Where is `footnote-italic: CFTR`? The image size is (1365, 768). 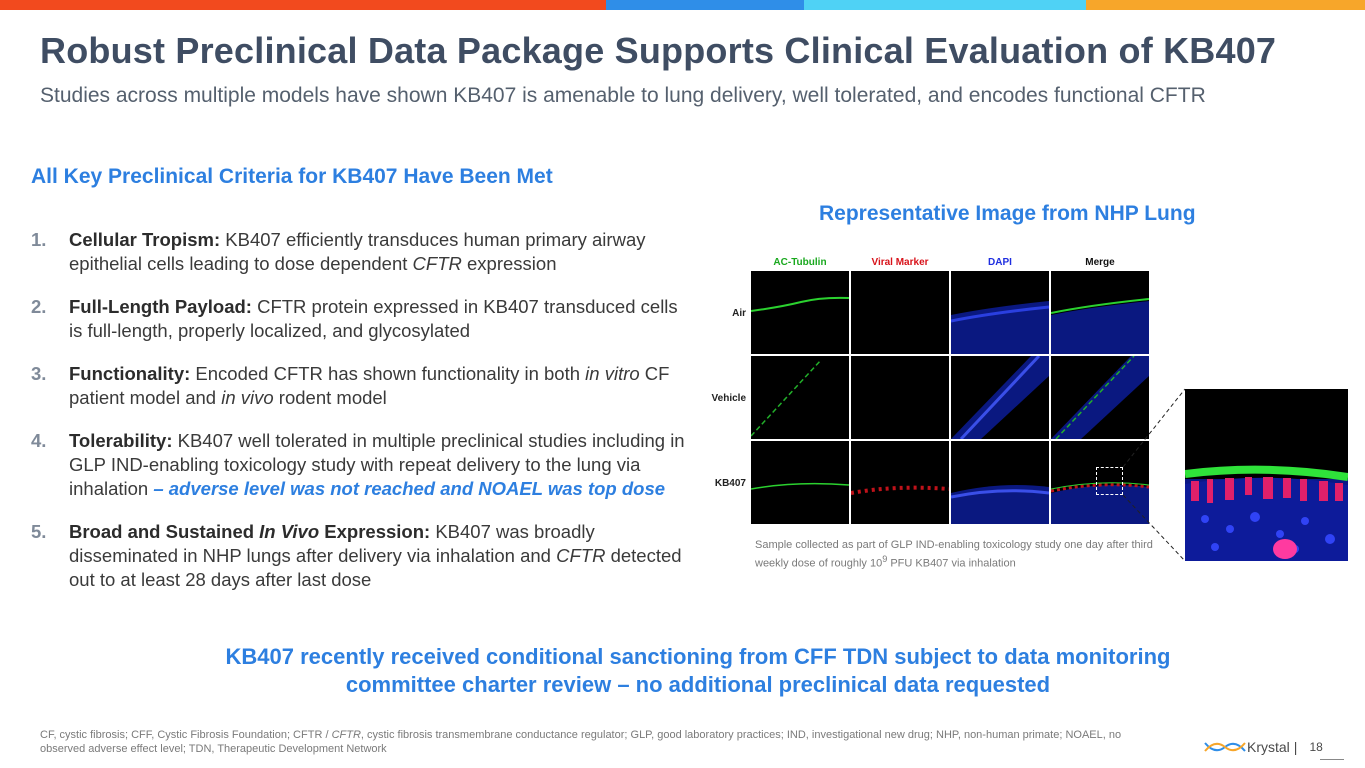 footnote-italic: CFTR is located at coordinates (346, 735).